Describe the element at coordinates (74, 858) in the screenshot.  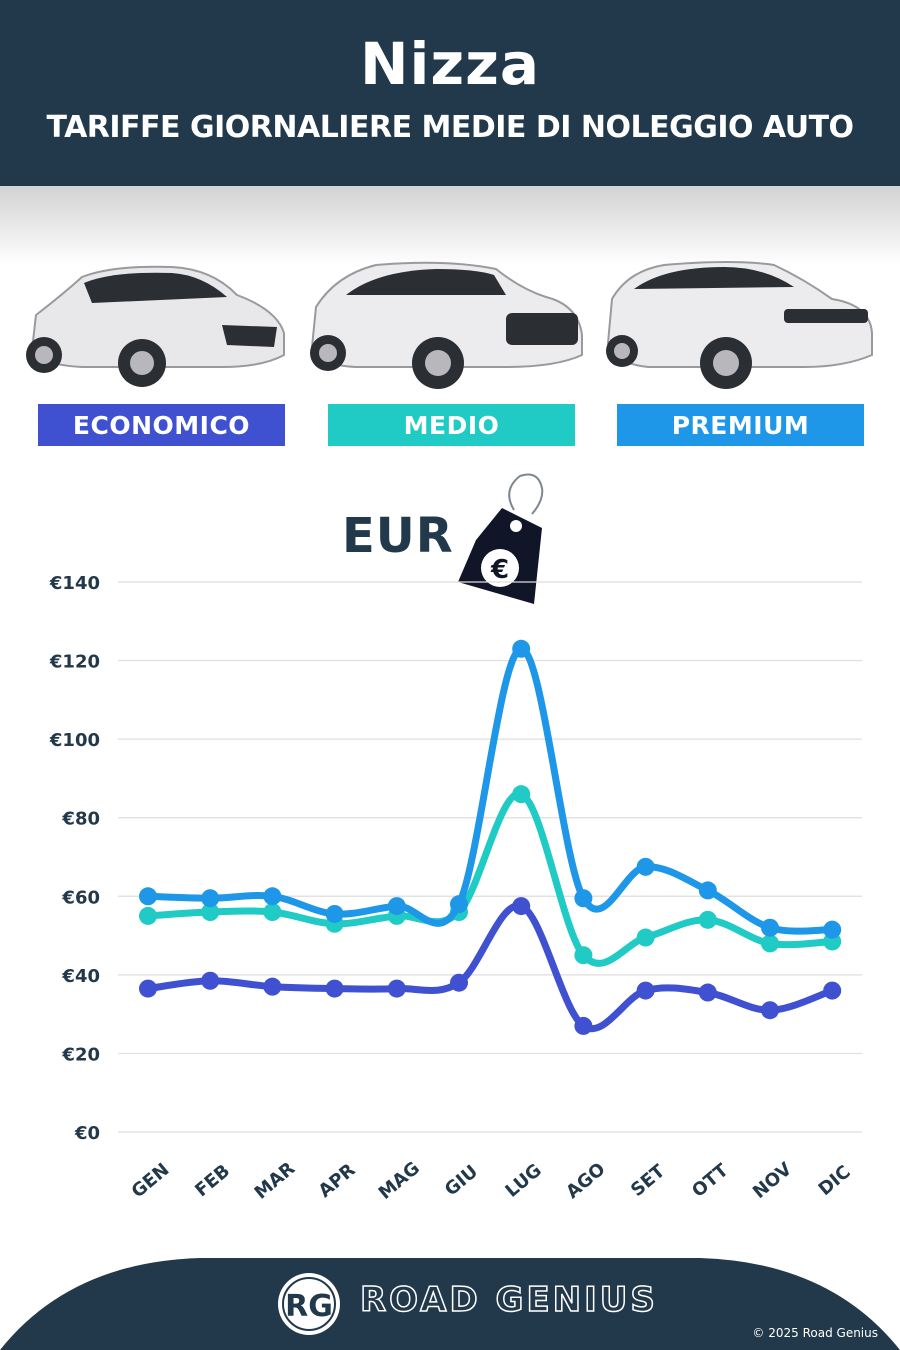
I see `y-axis-ticks: €0 €20 €40 €60 €80 €100 €120 €140` at that location.